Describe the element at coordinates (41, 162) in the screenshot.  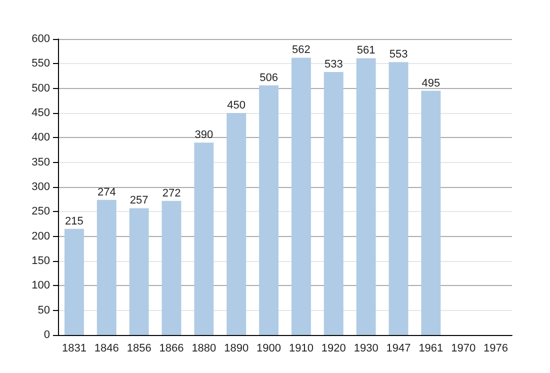
I see `y-tick-label: 350` at that location.